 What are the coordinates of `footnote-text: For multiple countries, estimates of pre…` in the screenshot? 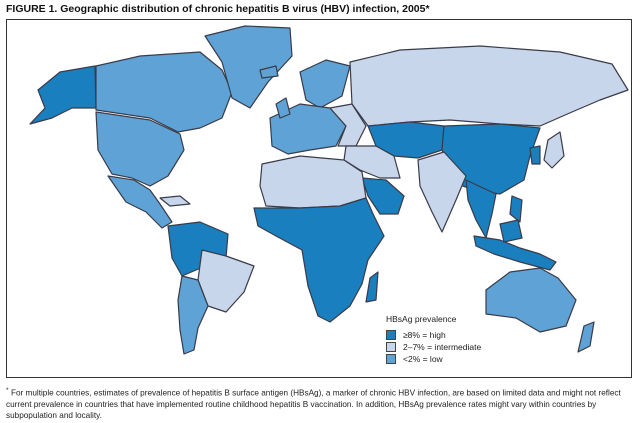 It's located at (313, 404).